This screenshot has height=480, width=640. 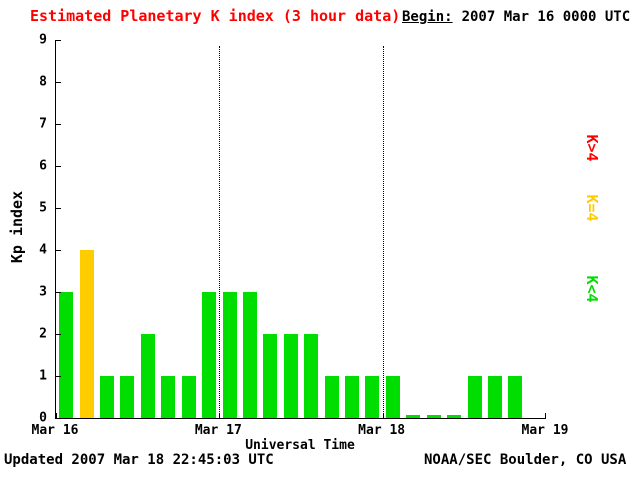 I want to click on x-tick-label: Mar 18, so click(x=382, y=430).